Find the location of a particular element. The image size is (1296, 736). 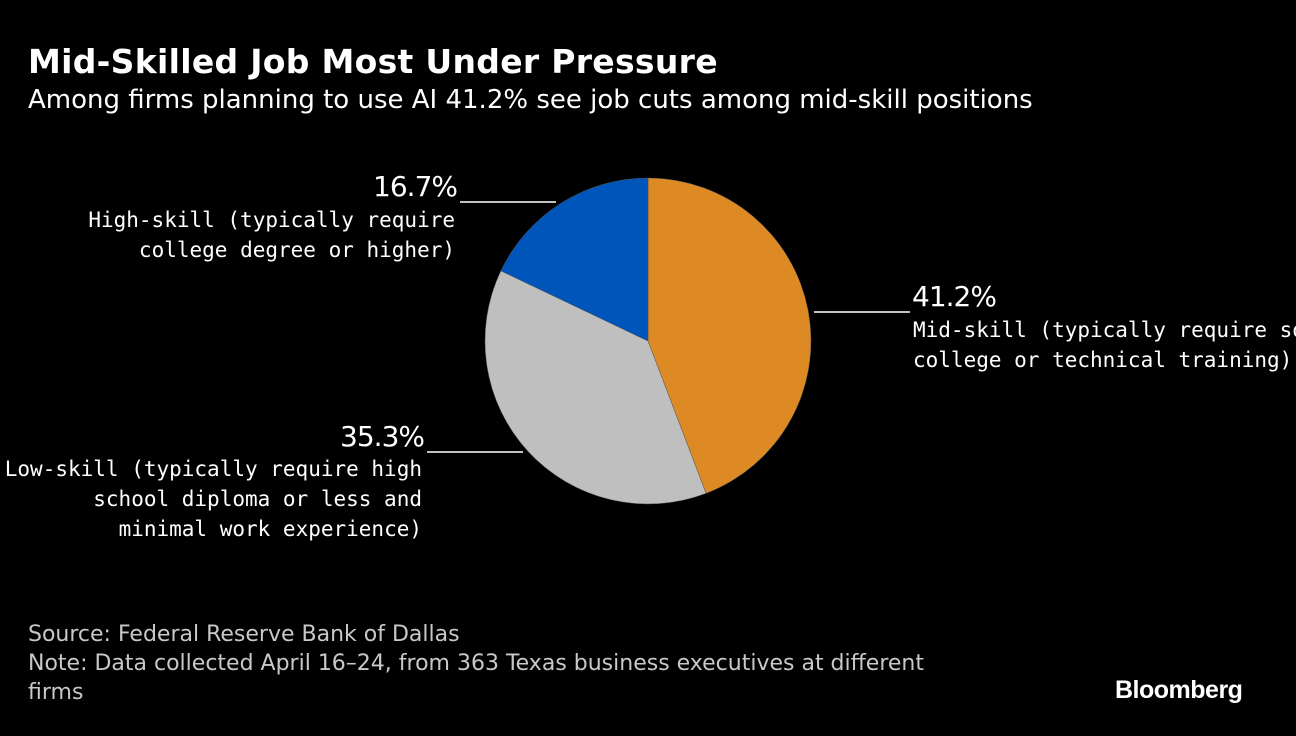

source-note: Source: Federal Reserve Bank of Dallas is located at coordinates (244, 634).